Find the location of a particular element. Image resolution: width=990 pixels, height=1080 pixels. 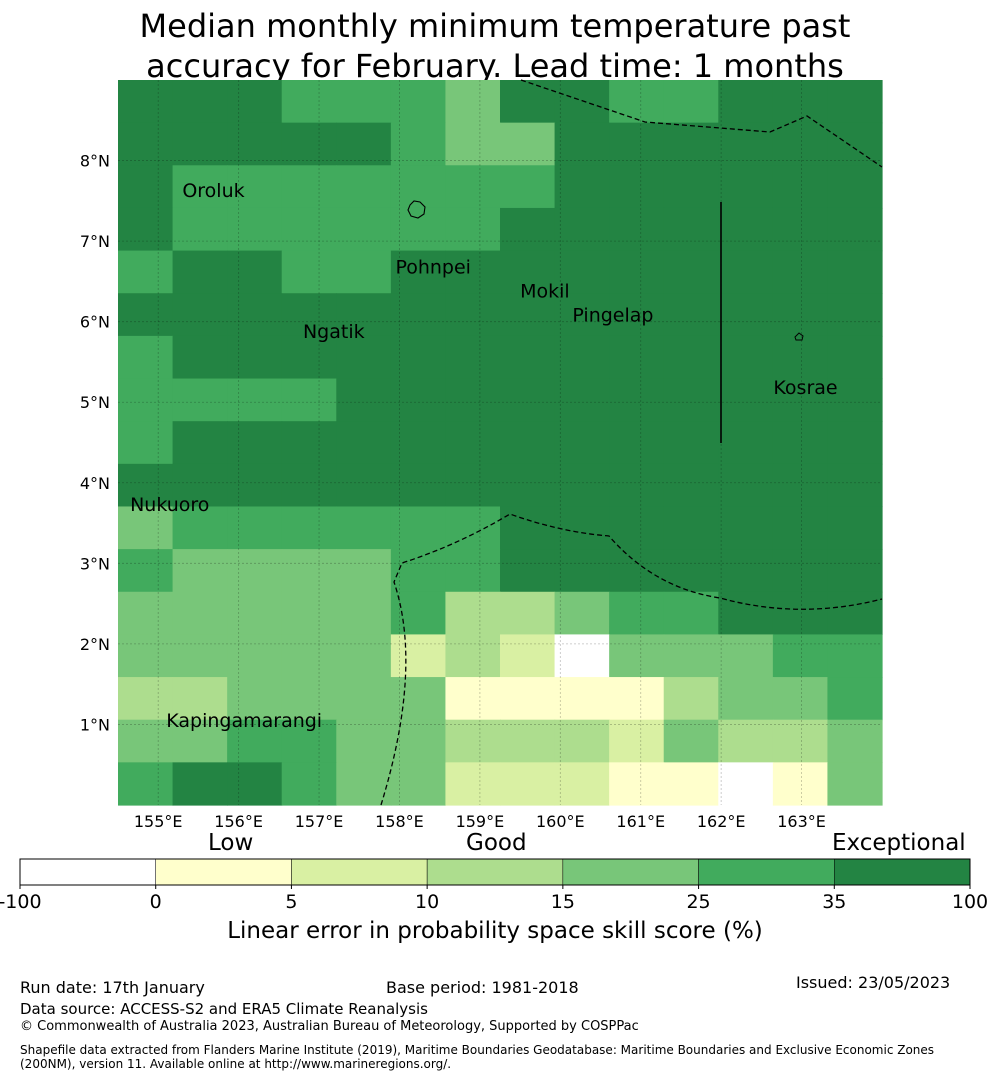

lon-tick-label: 163°E is located at coordinates (801, 821).